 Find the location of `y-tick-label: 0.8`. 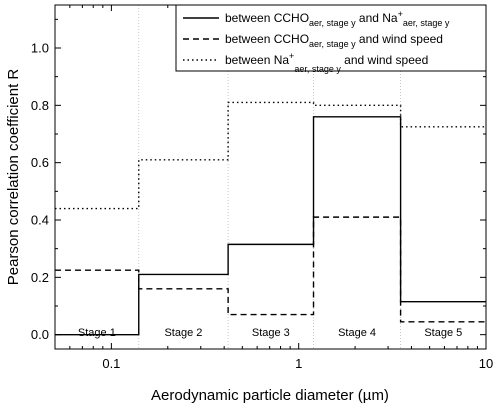

y-tick-label: 0.8 is located at coordinates (40, 105).